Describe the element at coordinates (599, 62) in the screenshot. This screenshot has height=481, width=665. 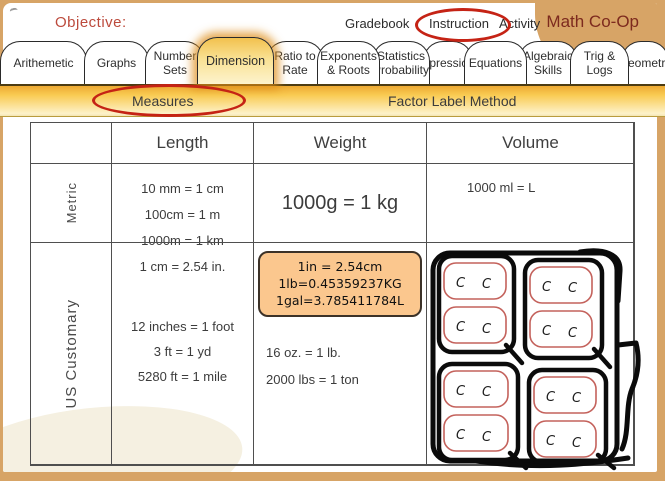
I see `tab-trig-logs: Trig & Logs` at that location.